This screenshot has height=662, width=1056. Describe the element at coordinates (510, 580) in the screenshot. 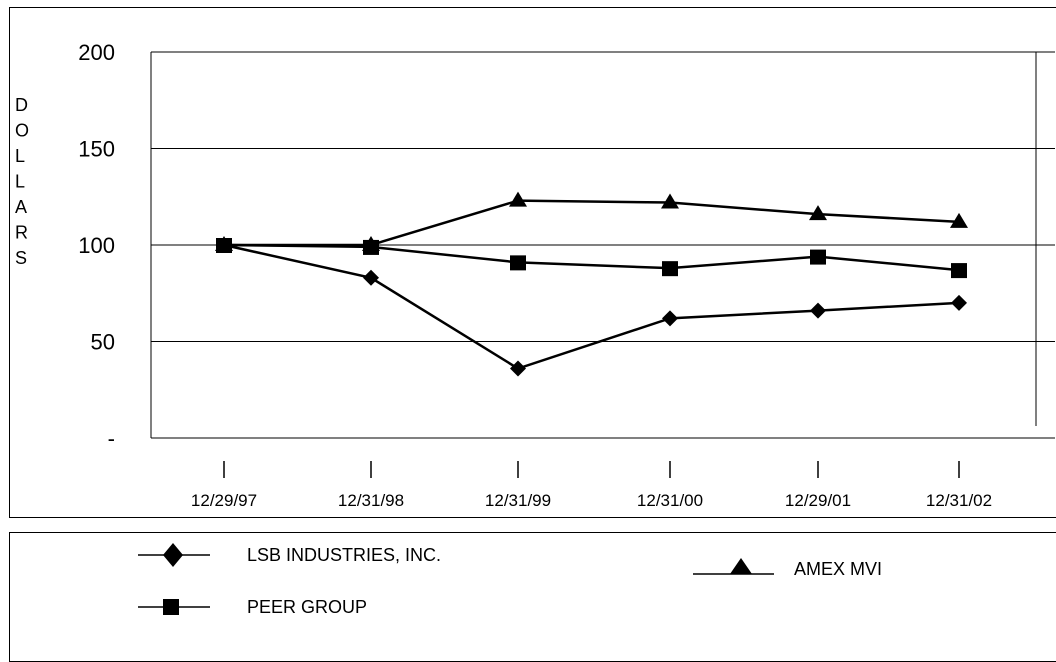

I see `legend-svg: LSB INDUSTRIES, INC. PEER GROUP AMEX MVI` at that location.